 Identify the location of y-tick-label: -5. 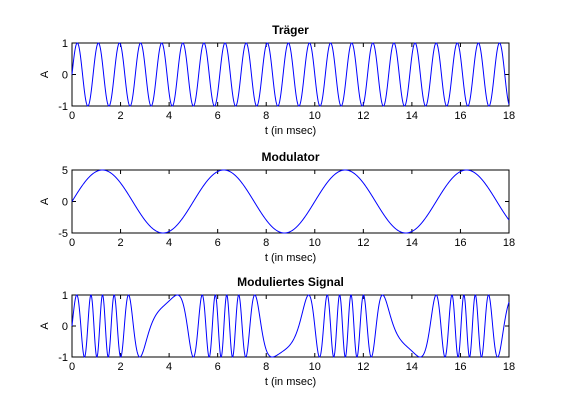
(63, 234).